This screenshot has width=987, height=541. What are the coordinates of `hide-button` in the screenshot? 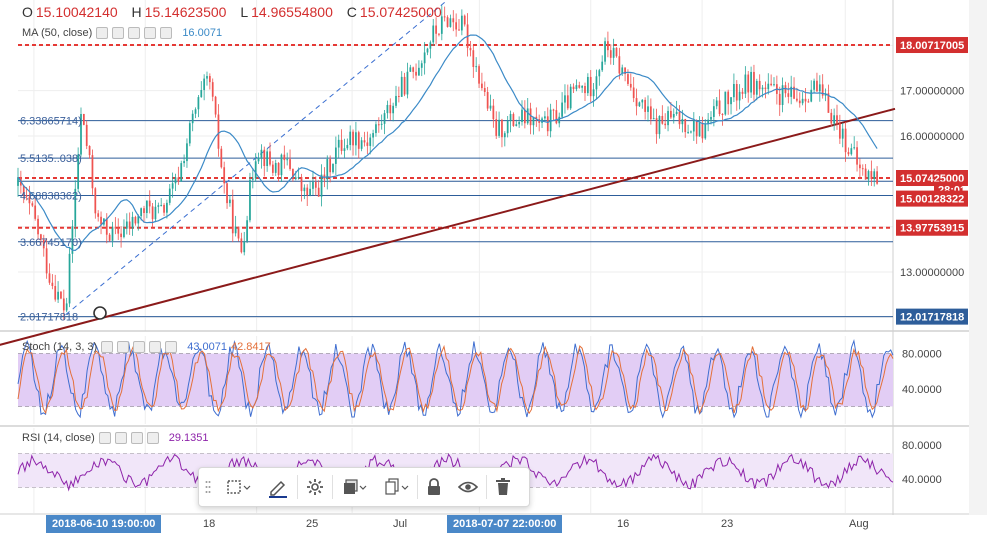 It's located at (468, 487).